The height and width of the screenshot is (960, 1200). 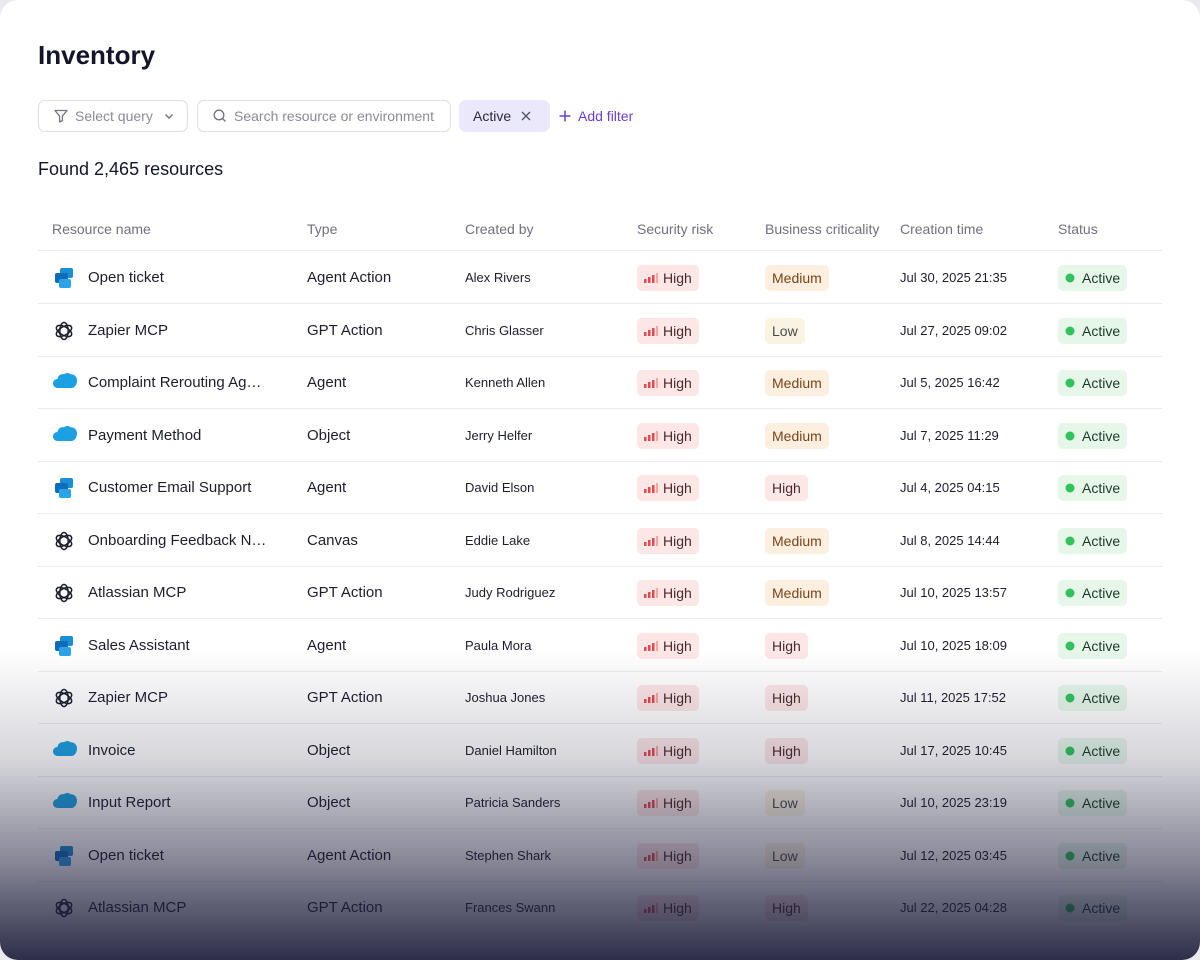 I want to click on add-filter: Add filter, so click(x=608, y=116).